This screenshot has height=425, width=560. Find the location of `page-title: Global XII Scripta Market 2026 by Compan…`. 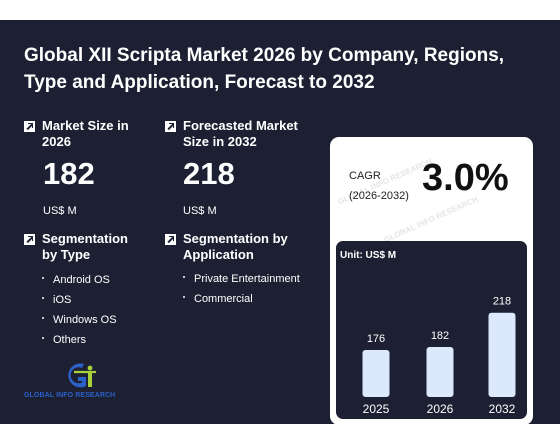

page-title: Global XII Scripta Market 2026 by Compan… is located at coordinates (264, 69).